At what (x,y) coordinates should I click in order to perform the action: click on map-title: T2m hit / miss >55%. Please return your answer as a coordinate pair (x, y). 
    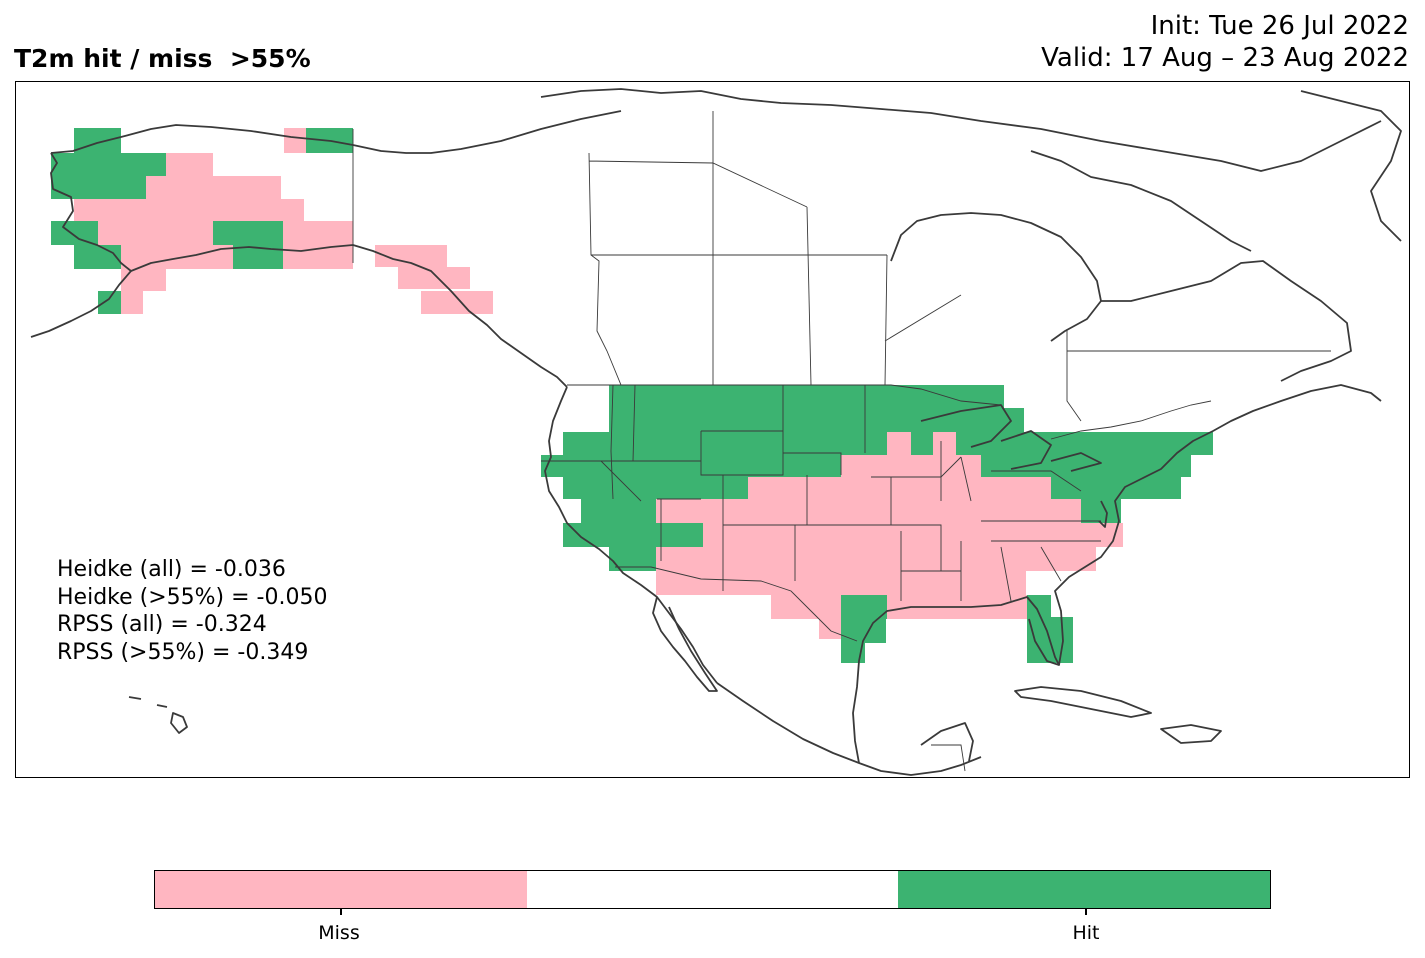
    Looking at the image, I should click on (162, 58).